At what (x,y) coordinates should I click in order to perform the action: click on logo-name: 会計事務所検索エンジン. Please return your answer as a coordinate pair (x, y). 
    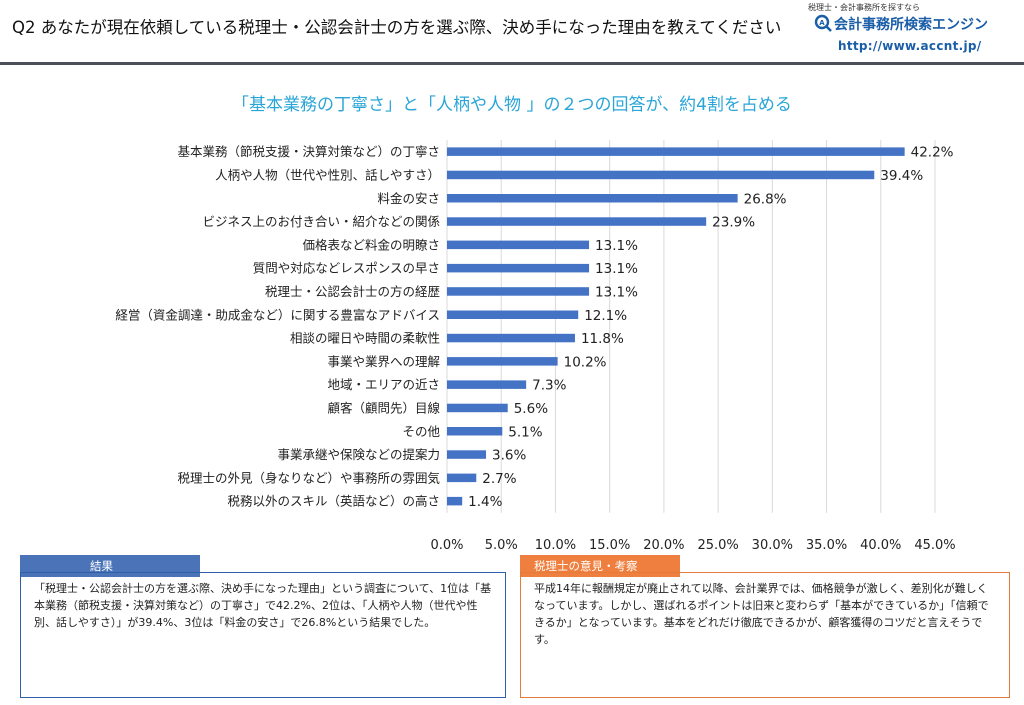
    Looking at the image, I should click on (911, 25).